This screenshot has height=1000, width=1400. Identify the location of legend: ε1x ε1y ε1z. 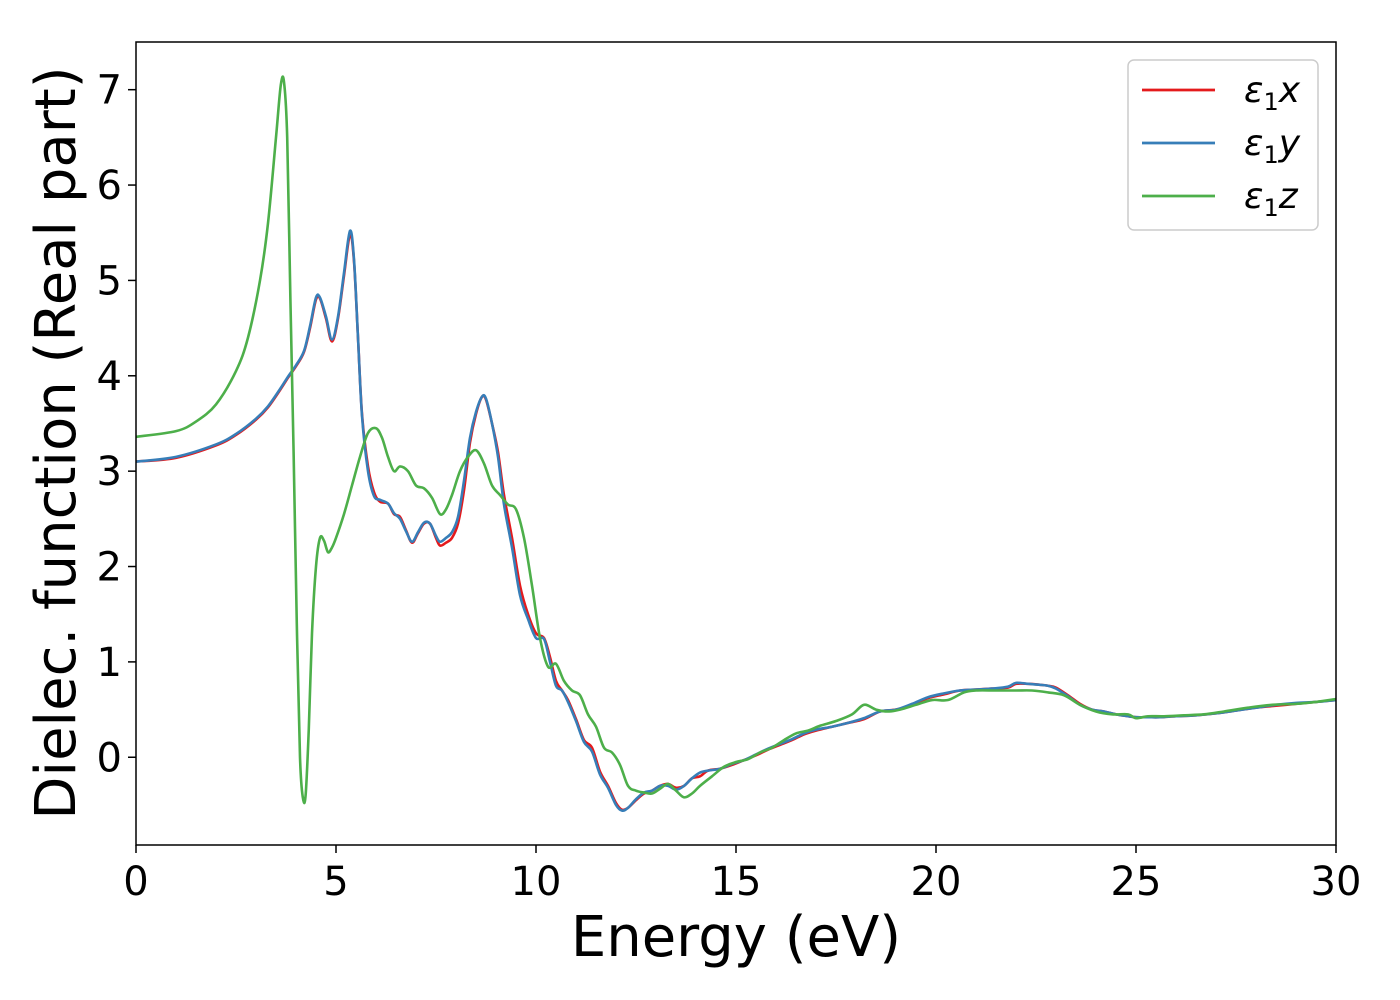
(1223, 145).